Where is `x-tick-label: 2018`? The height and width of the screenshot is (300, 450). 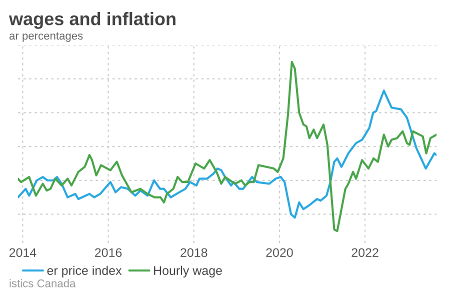 x-tick-label: 2018 is located at coordinates (194, 253).